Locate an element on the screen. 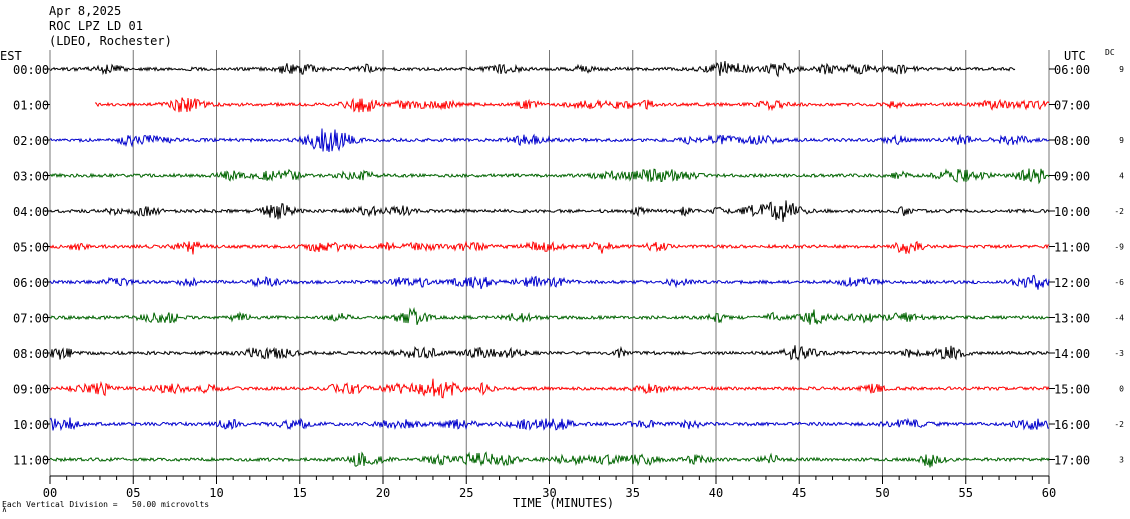 This screenshot has width=1130, height=519. utc-row-label: 08:00 is located at coordinates (1072, 141).